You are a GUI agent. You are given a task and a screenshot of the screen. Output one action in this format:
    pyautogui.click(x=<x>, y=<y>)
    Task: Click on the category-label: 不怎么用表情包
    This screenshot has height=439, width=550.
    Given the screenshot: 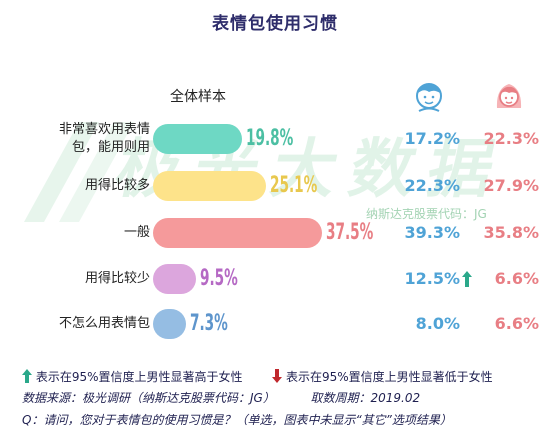 What is the action you would take?
    pyautogui.click(x=104, y=324)
    